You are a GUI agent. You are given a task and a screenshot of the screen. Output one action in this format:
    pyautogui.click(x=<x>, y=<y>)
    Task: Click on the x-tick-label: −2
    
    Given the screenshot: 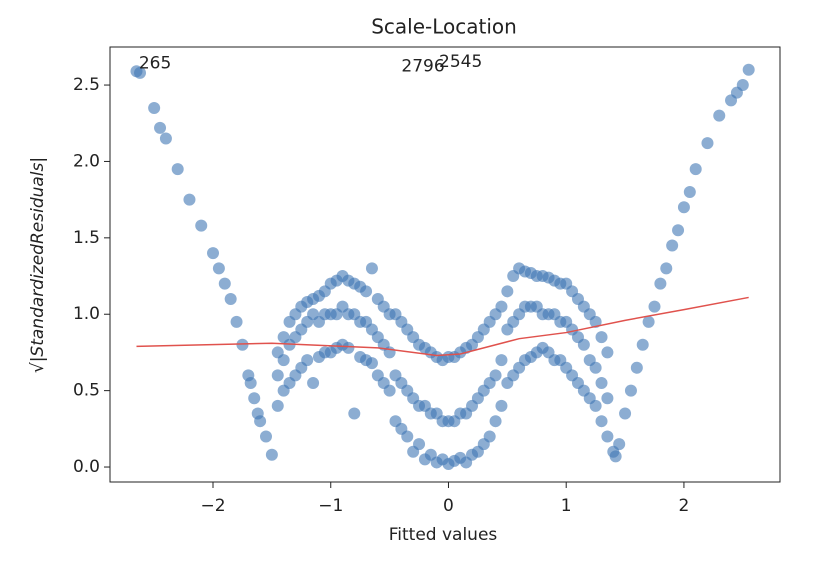 What is the action you would take?
    pyautogui.click(x=212, y=506)
    